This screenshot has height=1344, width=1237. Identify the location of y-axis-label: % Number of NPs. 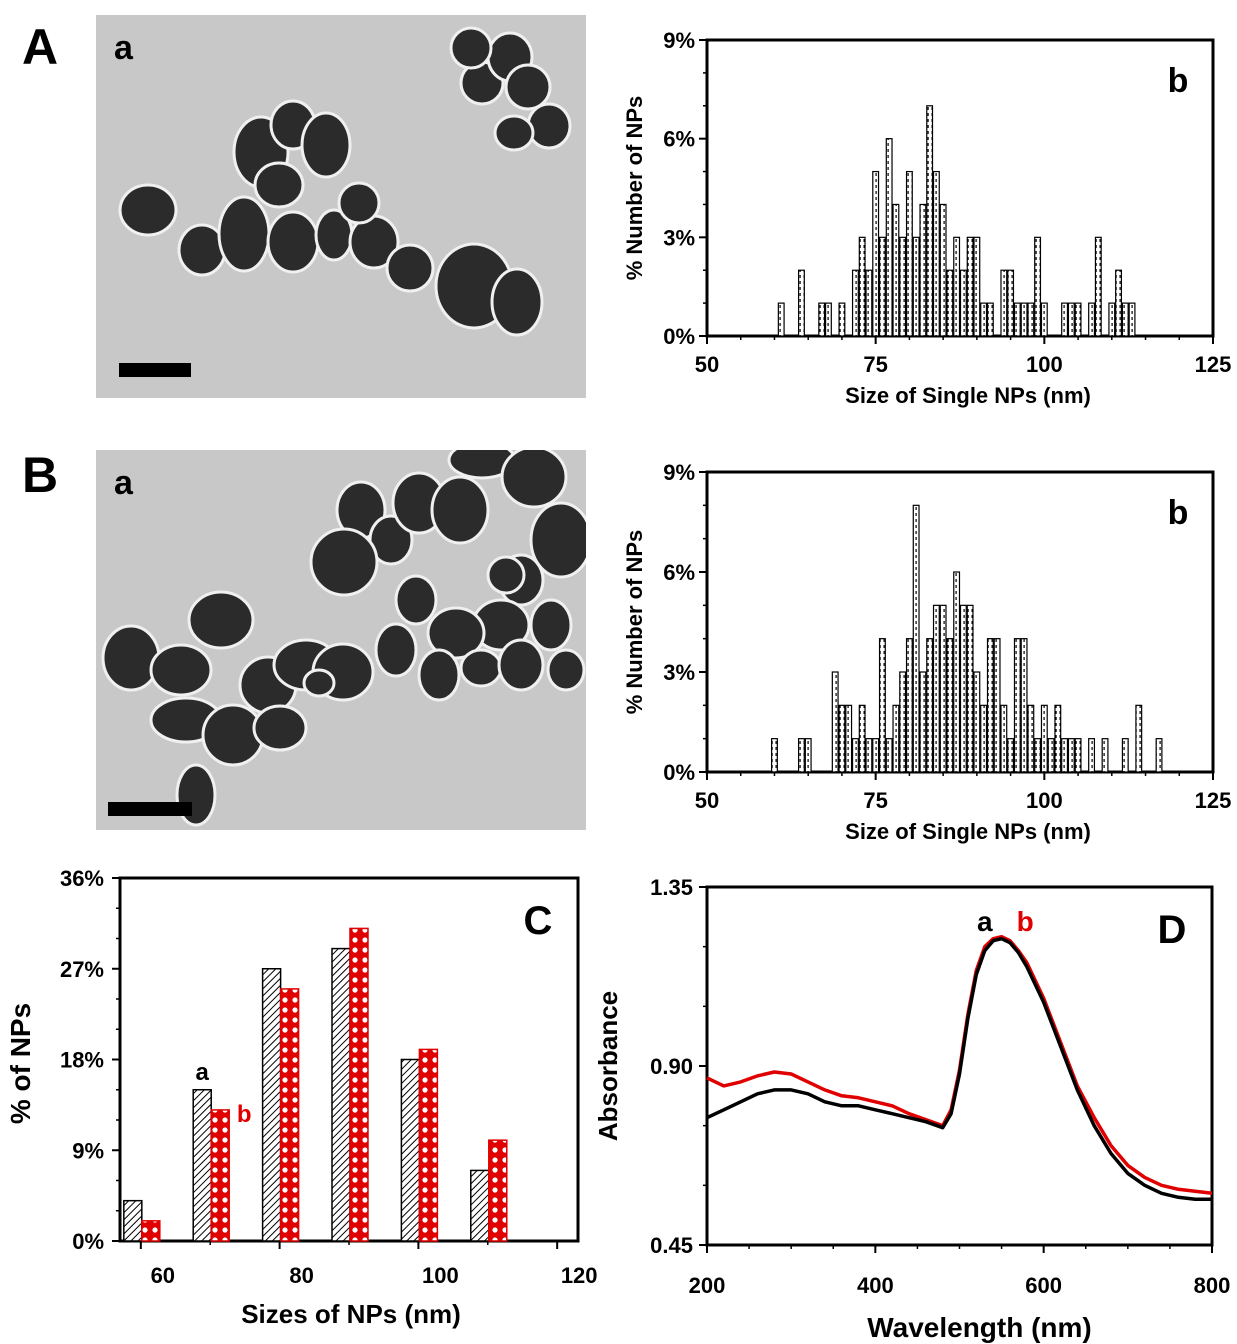
(634, 622).